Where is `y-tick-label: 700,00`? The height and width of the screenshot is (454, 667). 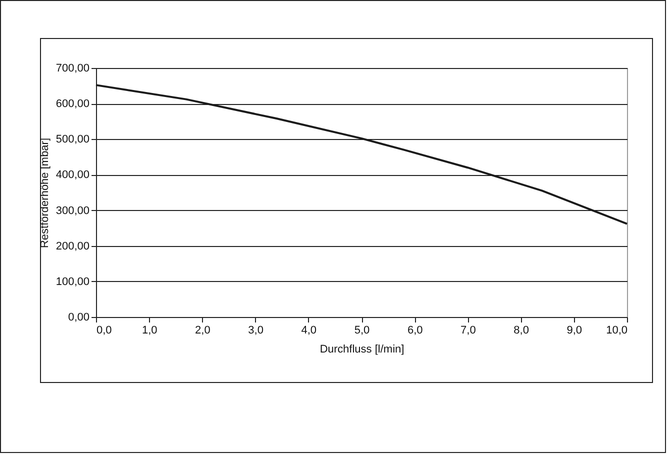
y-tick-label: 700,00 is located at coordinates (73, 68).